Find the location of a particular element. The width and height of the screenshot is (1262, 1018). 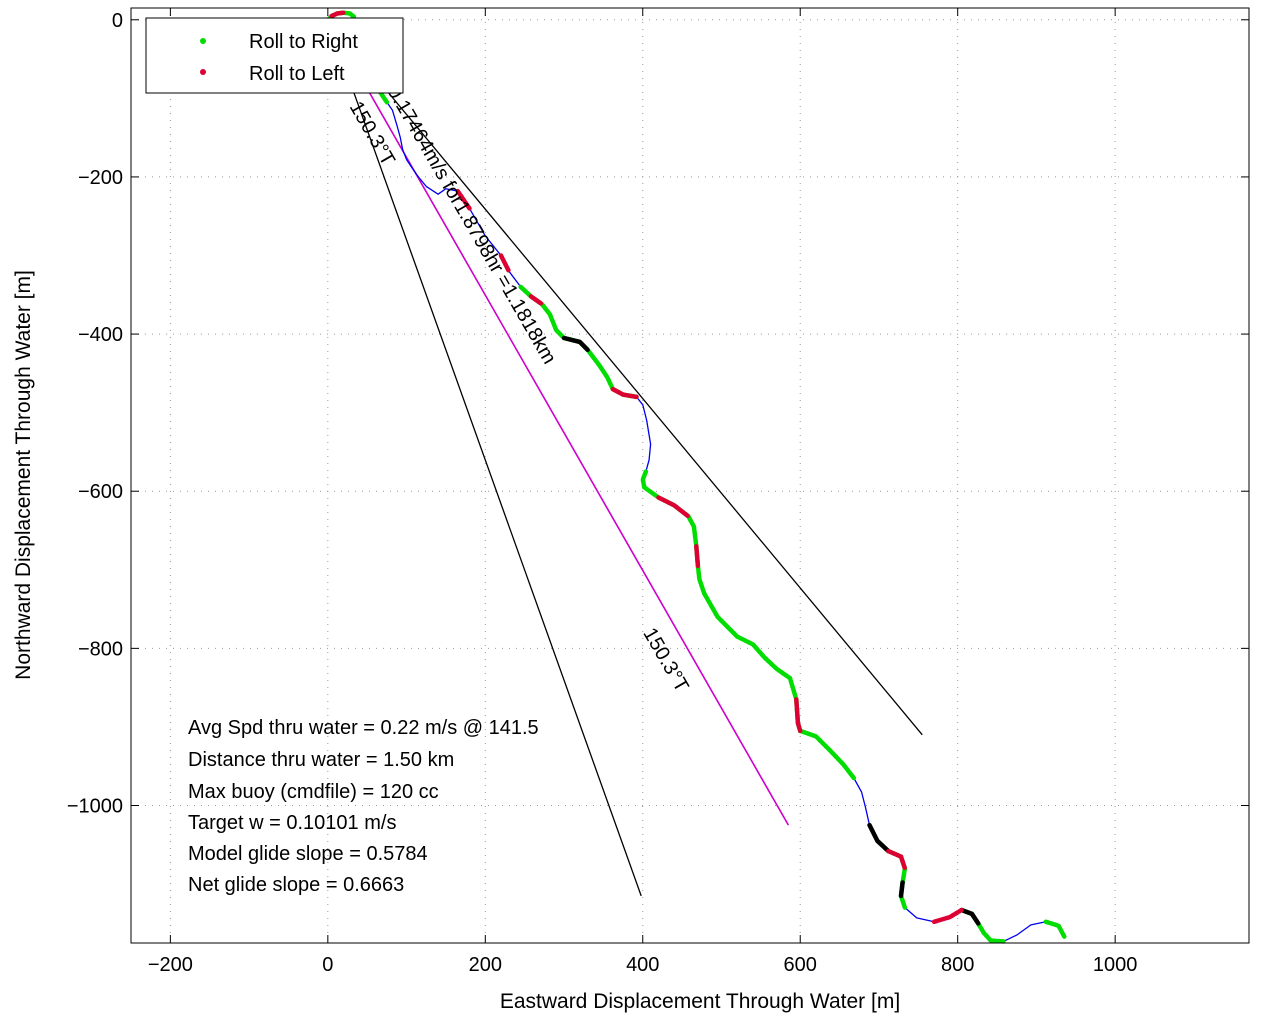

y-tick-label: 0 is located at coordinates (117, 21).